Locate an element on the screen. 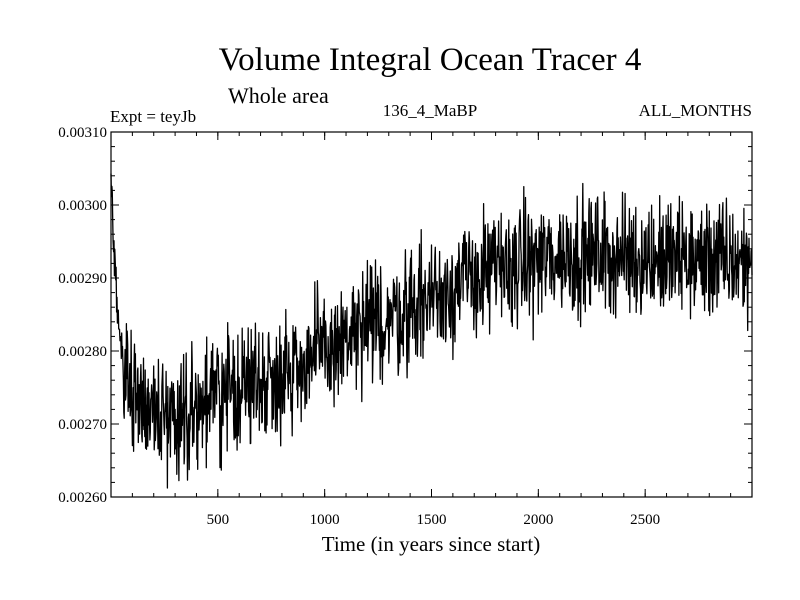 This screenshot has height=600, width=800. x-axis-title: Time (in years since start) is located at coordinates (431, 544).